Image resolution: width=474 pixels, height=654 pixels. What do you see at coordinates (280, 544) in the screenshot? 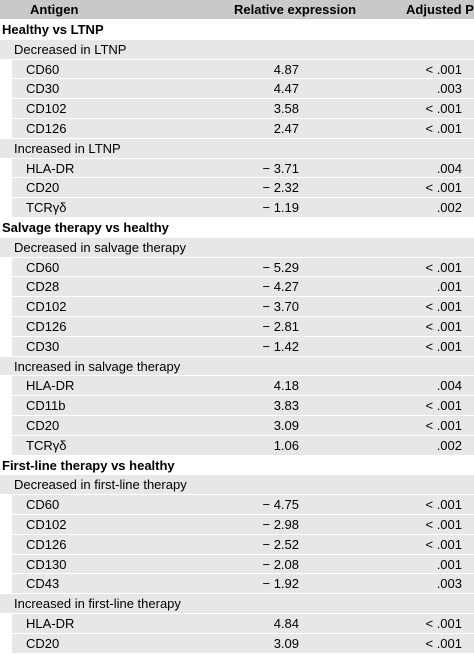
I see `relative-expression-cell: − 2.52` at bounding box center [280, 544].